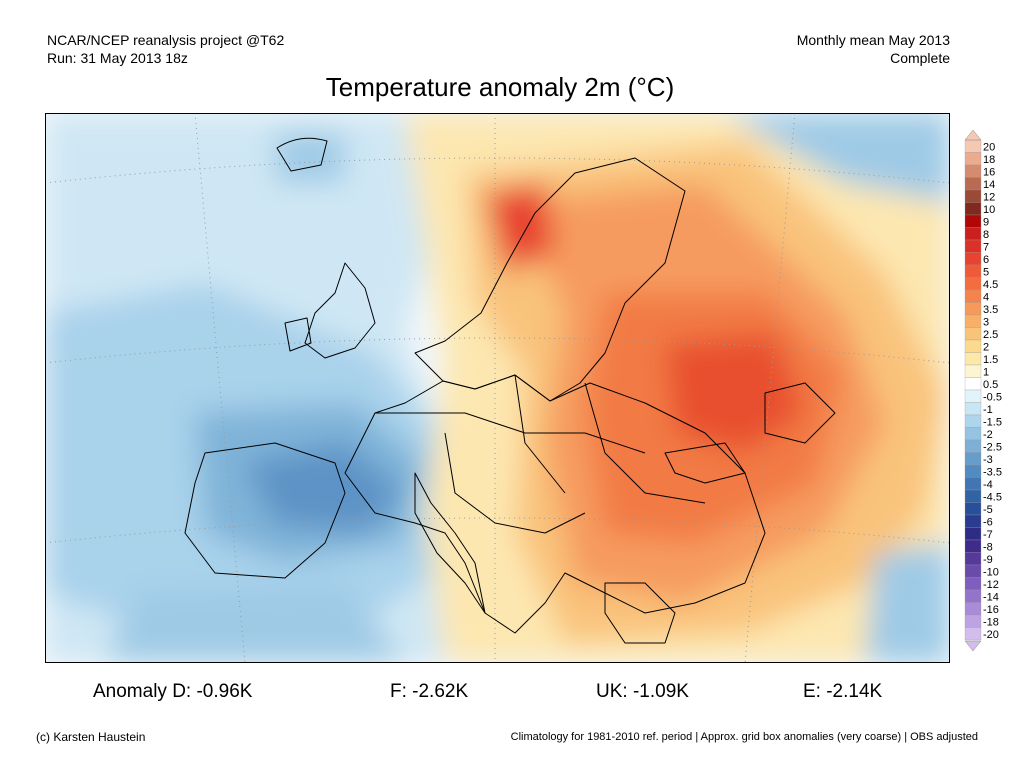  Describe the element at coordinates (166, 40) in the screenshot. I see `source-label: NCAR/NCEP reanalysis project @T62` at that location.